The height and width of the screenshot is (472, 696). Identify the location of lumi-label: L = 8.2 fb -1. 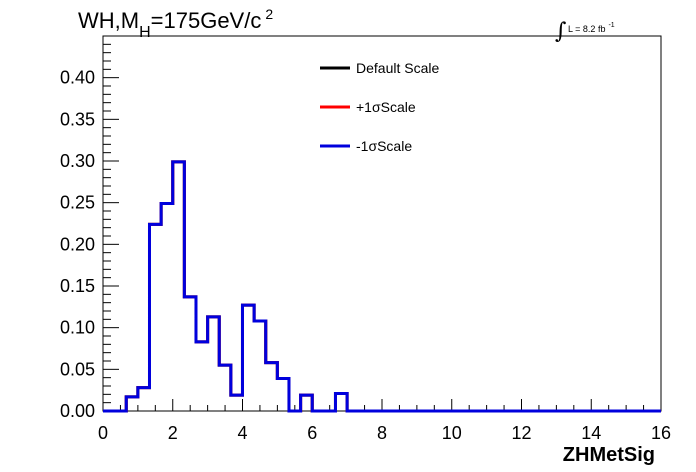
(591, 28).